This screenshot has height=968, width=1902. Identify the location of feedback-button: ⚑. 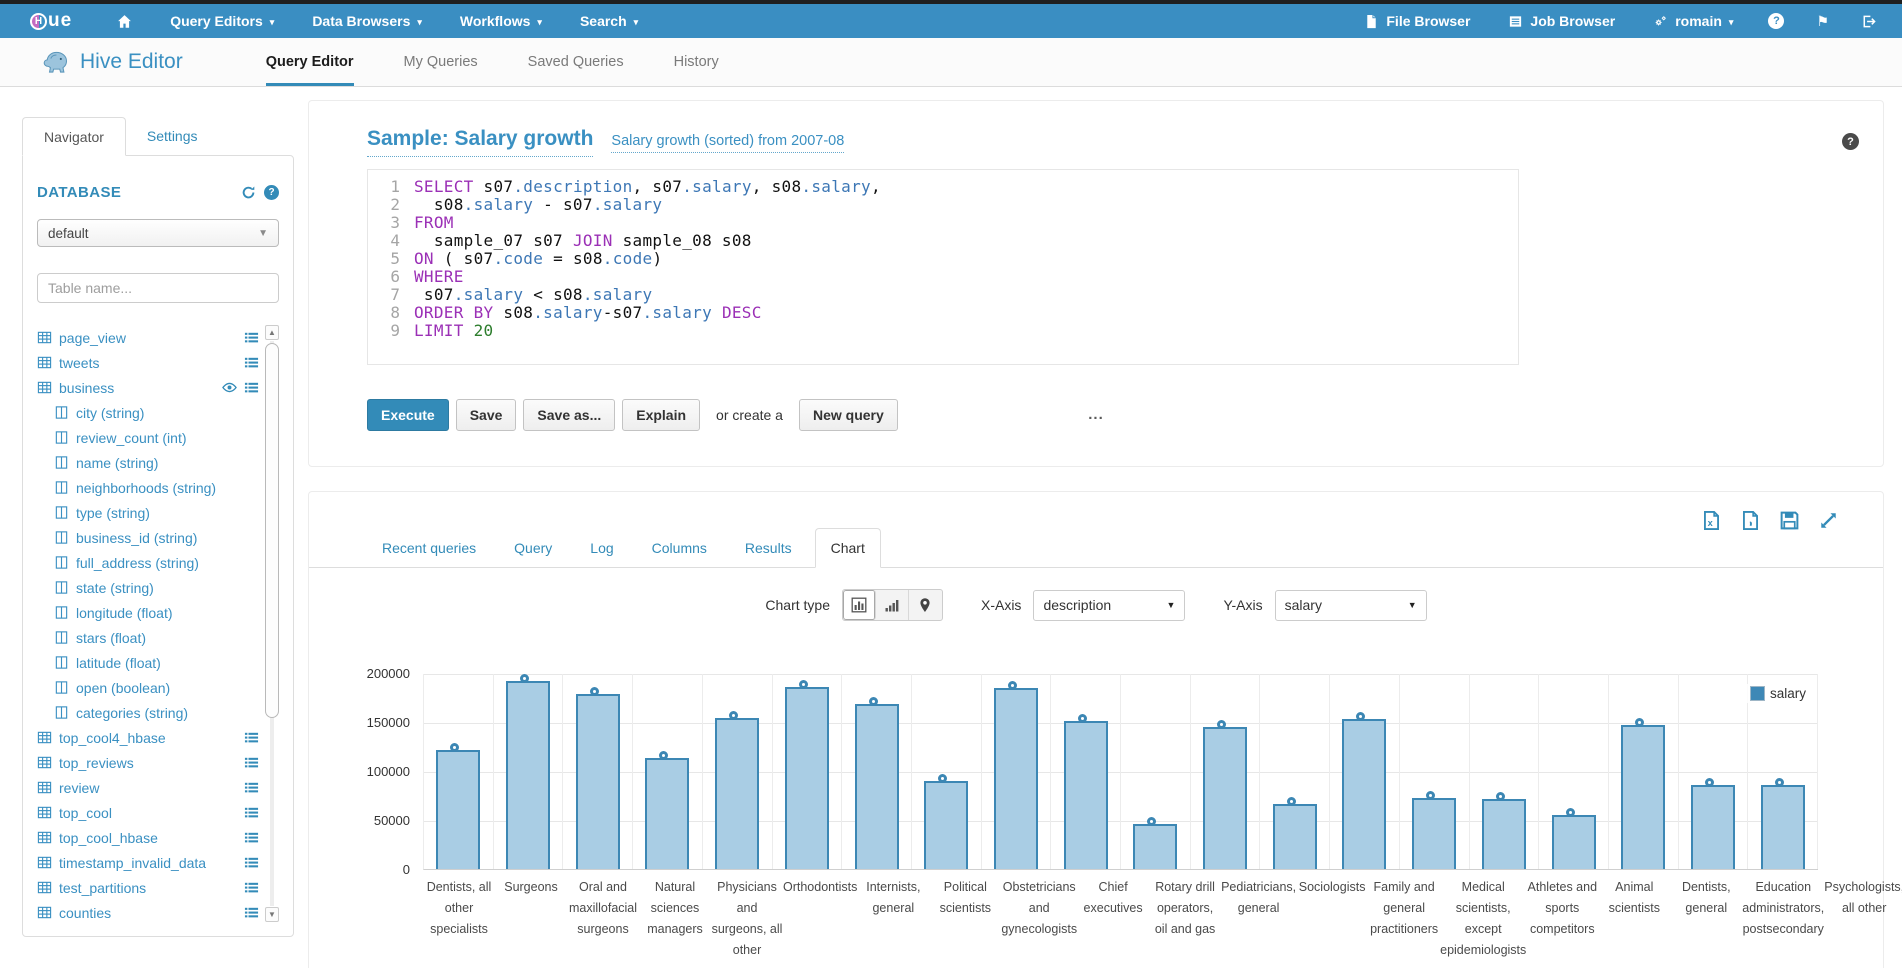
(1822, 21).